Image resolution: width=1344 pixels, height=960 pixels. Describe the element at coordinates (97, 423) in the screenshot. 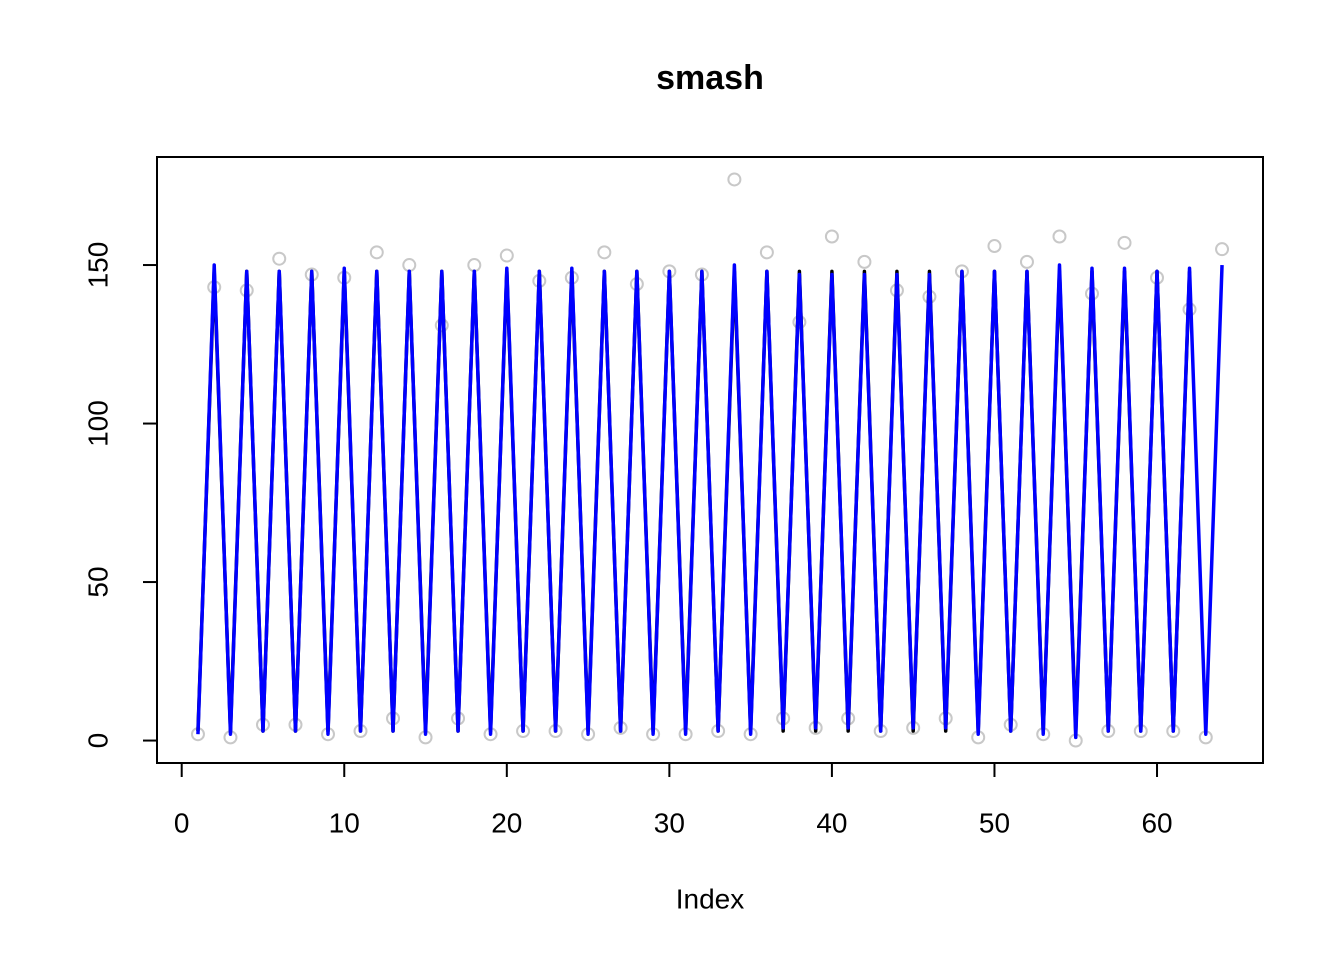

I see `y-tick-label: 100` at that location.